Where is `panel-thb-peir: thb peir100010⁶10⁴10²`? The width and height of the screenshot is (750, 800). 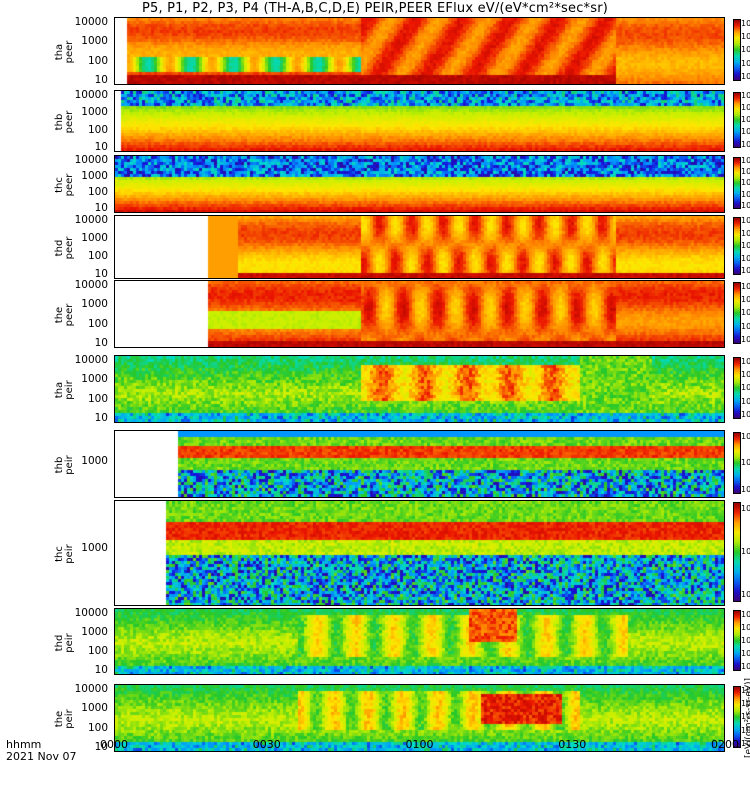
panel-thb-peir: thb peir100010⁶10⁴10² is located at coordinates (375, 464).